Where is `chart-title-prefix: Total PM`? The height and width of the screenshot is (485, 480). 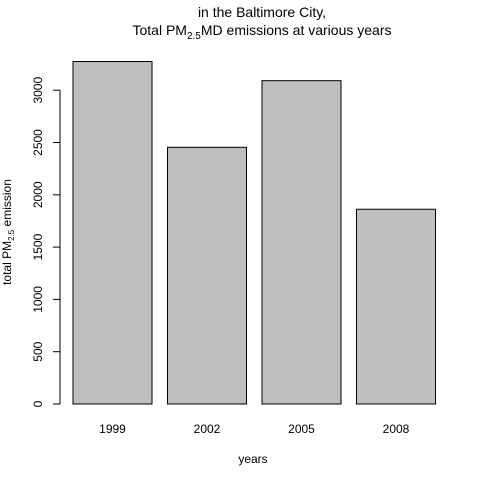
chart-title-prefix: Total PM is located at coordinates (160, 30).